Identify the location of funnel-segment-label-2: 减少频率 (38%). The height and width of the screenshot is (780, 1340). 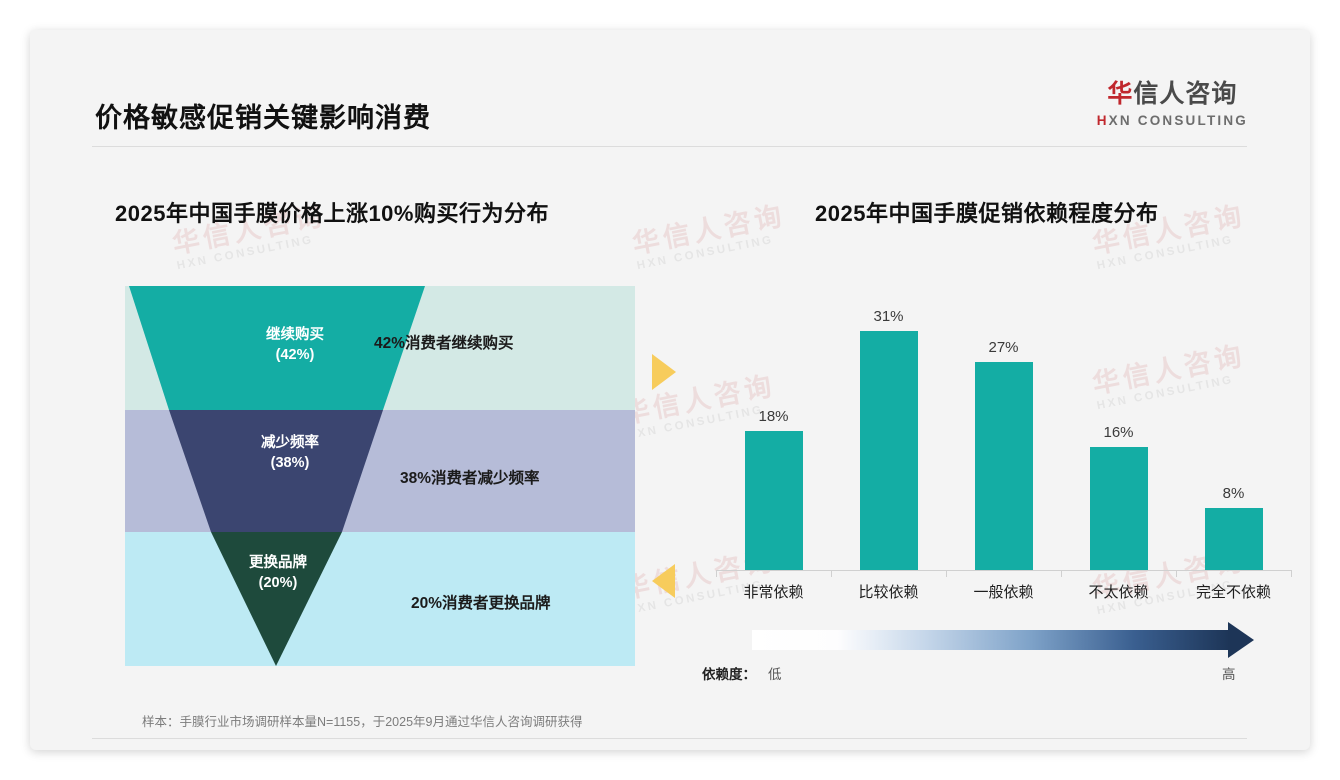
(290, 453).